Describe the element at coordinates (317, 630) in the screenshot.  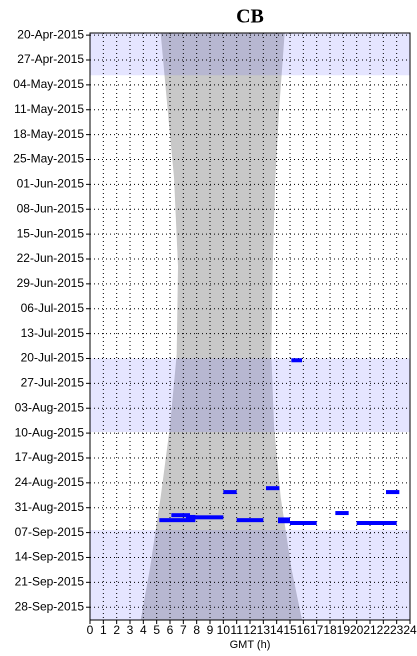
I see `x-tick-label: 17` at that location.